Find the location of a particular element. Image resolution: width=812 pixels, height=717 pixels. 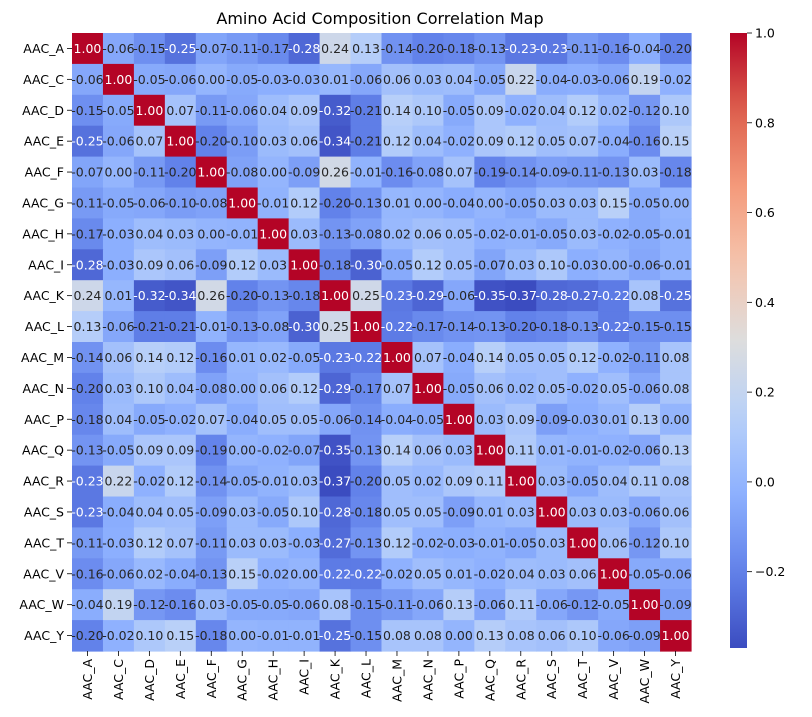

cell-annotation: -0.30 is located at coordinates (304, 326).